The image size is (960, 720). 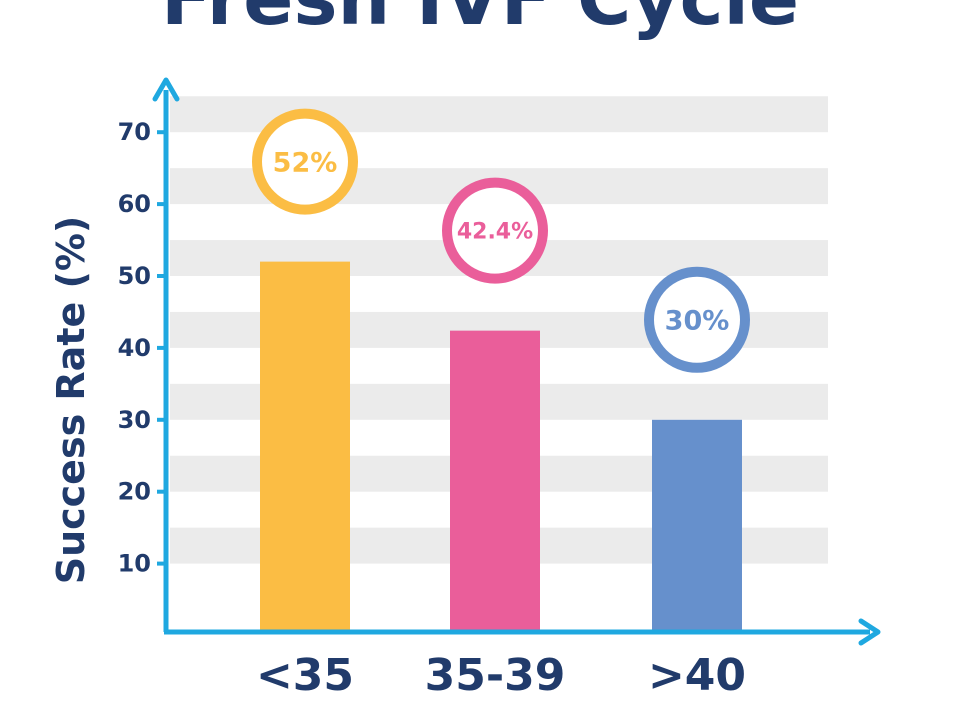 What do you see at coordinates (869, 632) in the screenshot?
I see `x-axis-arrow-icon` at bounding box center [869, 632].